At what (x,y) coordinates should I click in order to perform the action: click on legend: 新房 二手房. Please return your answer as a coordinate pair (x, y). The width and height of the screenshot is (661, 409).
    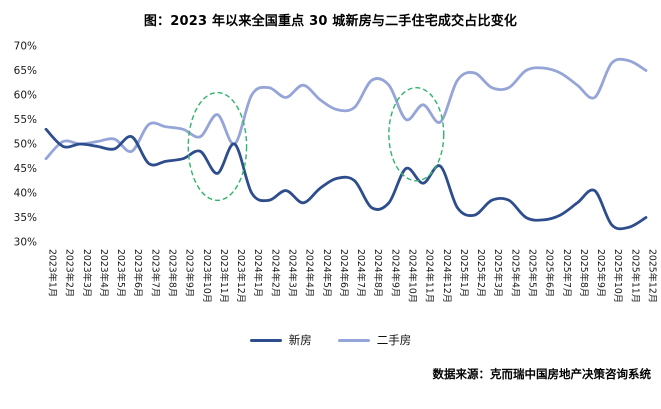
    Looking at the image, I should click on (330, 340).